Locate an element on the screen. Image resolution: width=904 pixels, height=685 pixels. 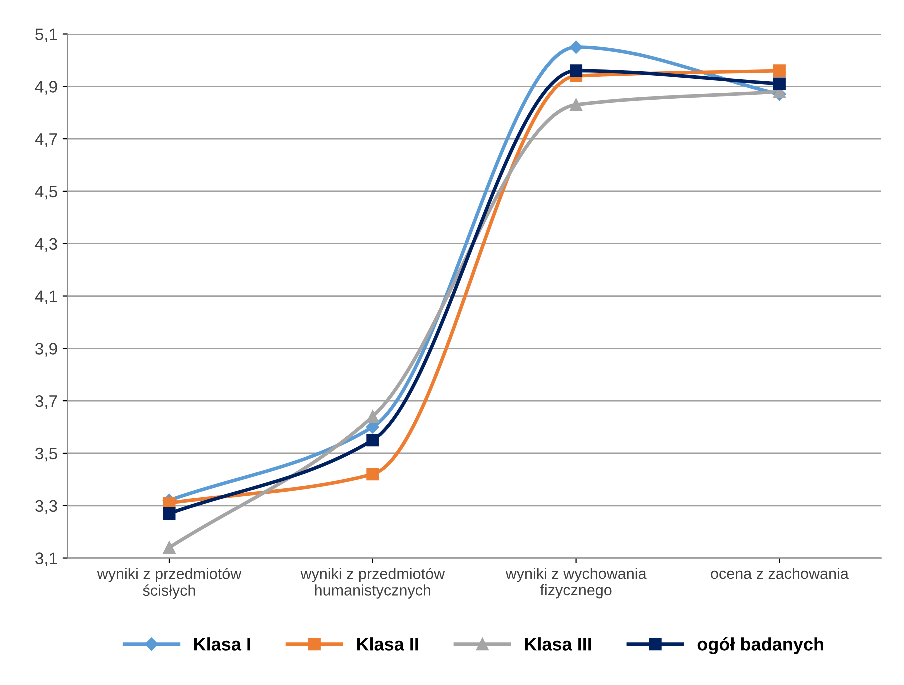
x-tick-label: wyniki z przedmiotów humanistycznych is located at coordinates (373, 583).